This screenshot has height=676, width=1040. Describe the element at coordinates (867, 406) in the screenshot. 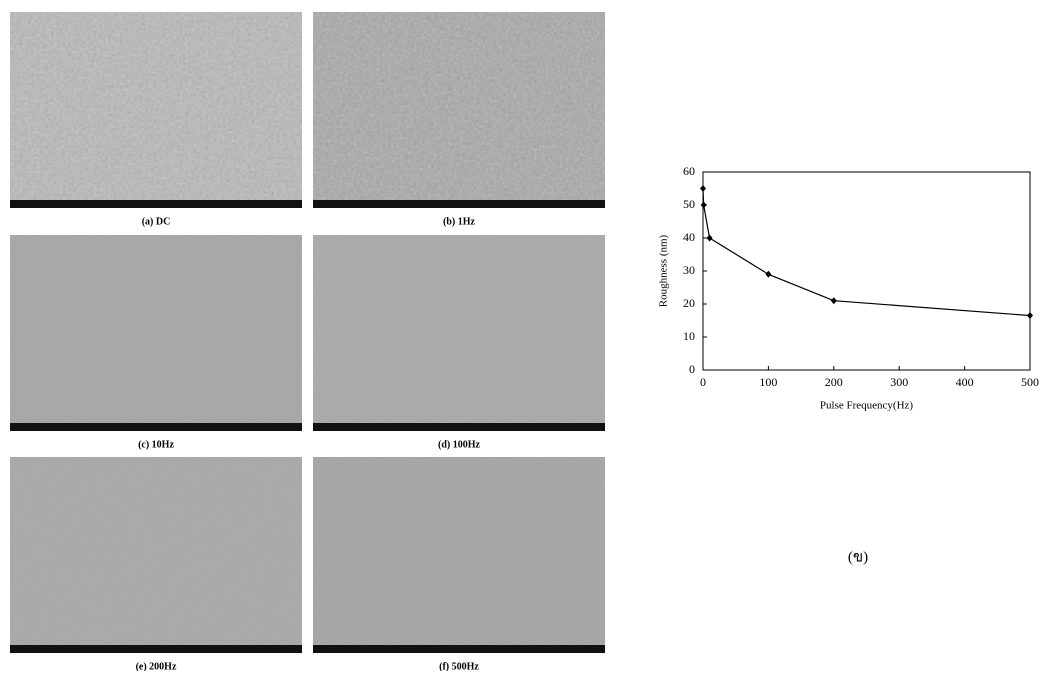

I see `x-axis-label: Pulse Frequency(Hz)` at that location.